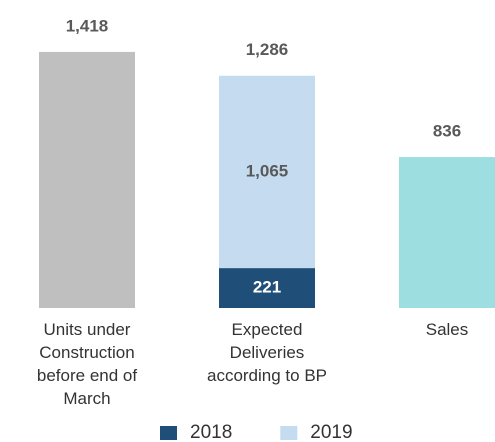 This screenshot has width=495, height=442. I want to click on data-label: 1,065, so click(267, 170).